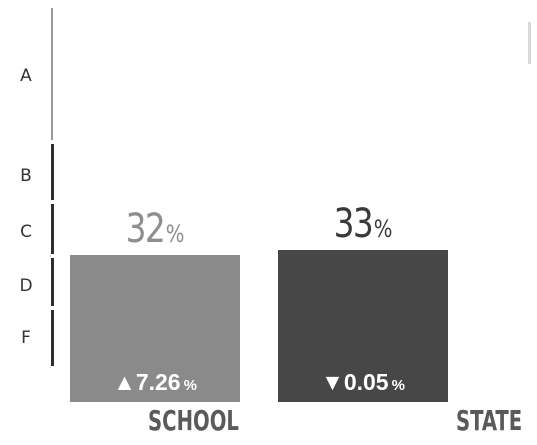  What do you see at coordinates (363, 382) in the screenshot?
I see `change-label-state: ▼0.05%` at bounding box center [363, 382].